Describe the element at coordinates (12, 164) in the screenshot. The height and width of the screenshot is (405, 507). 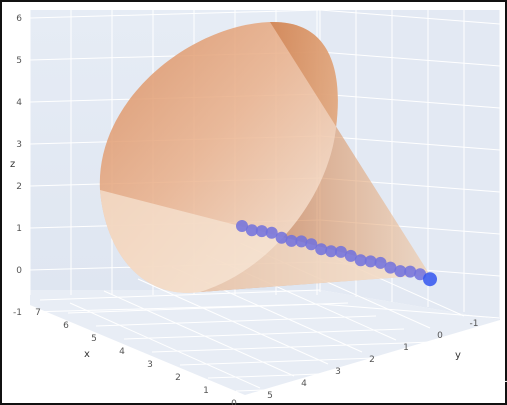
I see `z-axis-title: z` at that location.